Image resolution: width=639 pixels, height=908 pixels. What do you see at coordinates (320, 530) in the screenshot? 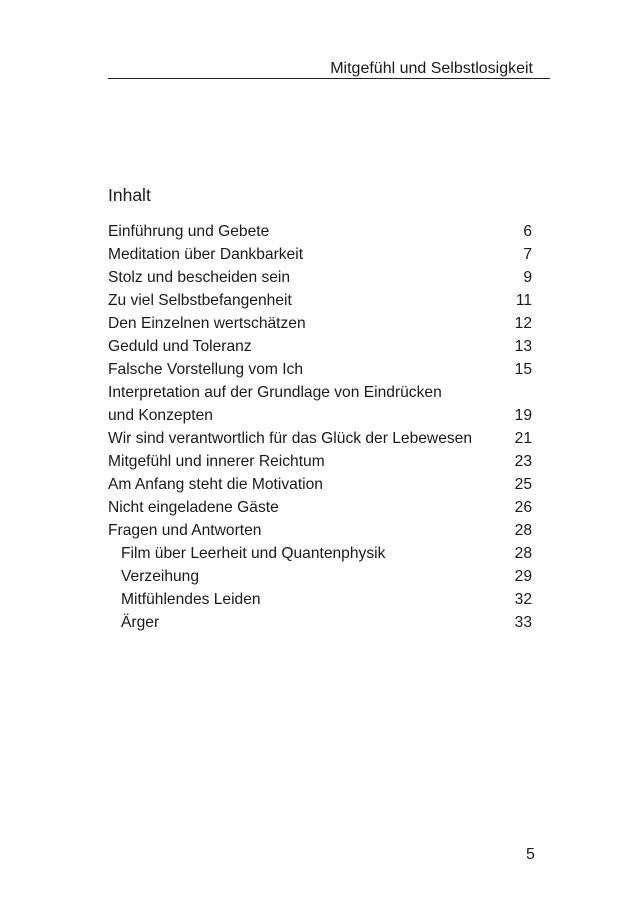
I see `toc-entry: Fragen und Antworten 28` at bounding box center [320, 530].